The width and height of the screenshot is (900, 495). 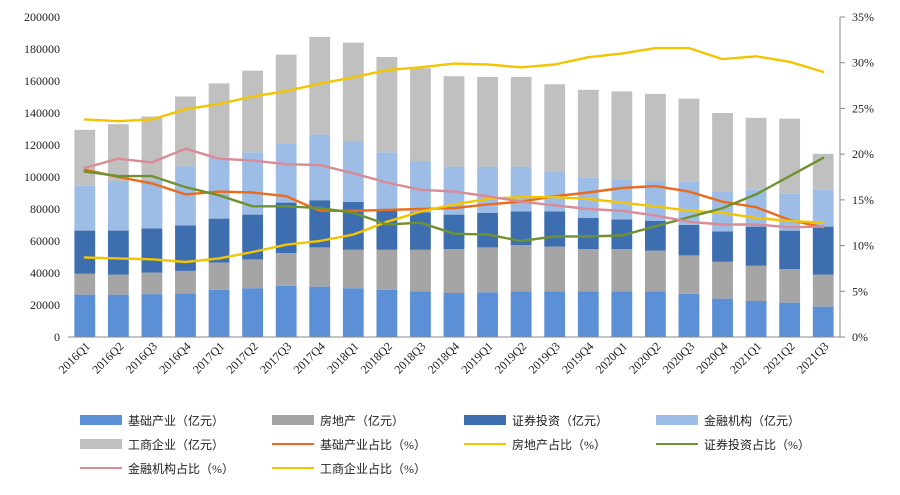 I want to click on legend-item-bar-4: 工商企业（亿元）, so click(x=176, y=444).